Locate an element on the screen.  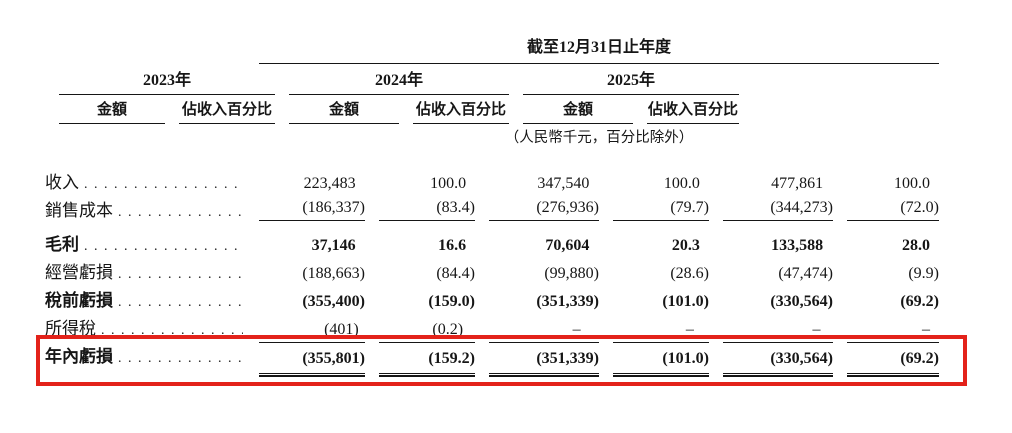
value-cell: 223,483 is located at coordinates (329, 183).